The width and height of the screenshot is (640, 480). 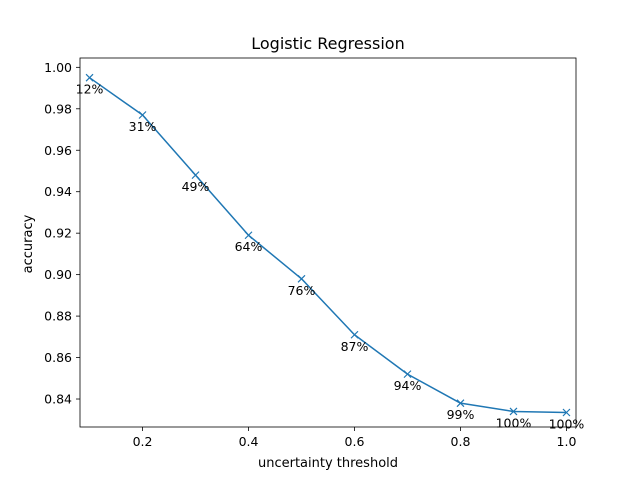 I want to click on y-tick-label: 0.94, so click(x=58, y=191).